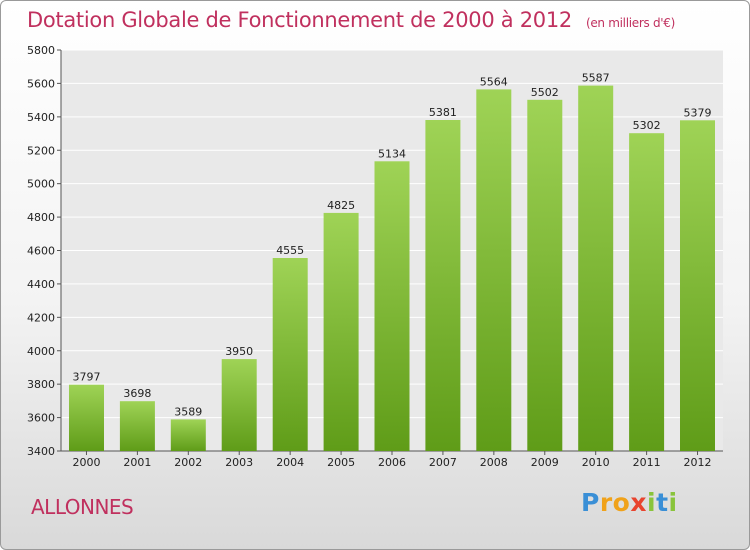  Describe the element at coordinates (41, 184) in the screenshot. I see `y-tick-label: 5000` at that location.